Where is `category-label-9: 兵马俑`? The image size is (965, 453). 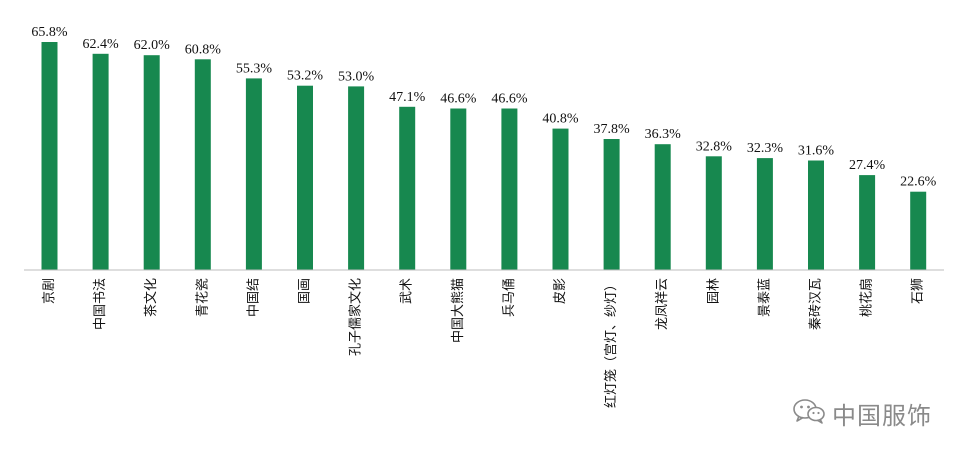
category-label-9: 兵马俑 is located at coordinates (509, 297).